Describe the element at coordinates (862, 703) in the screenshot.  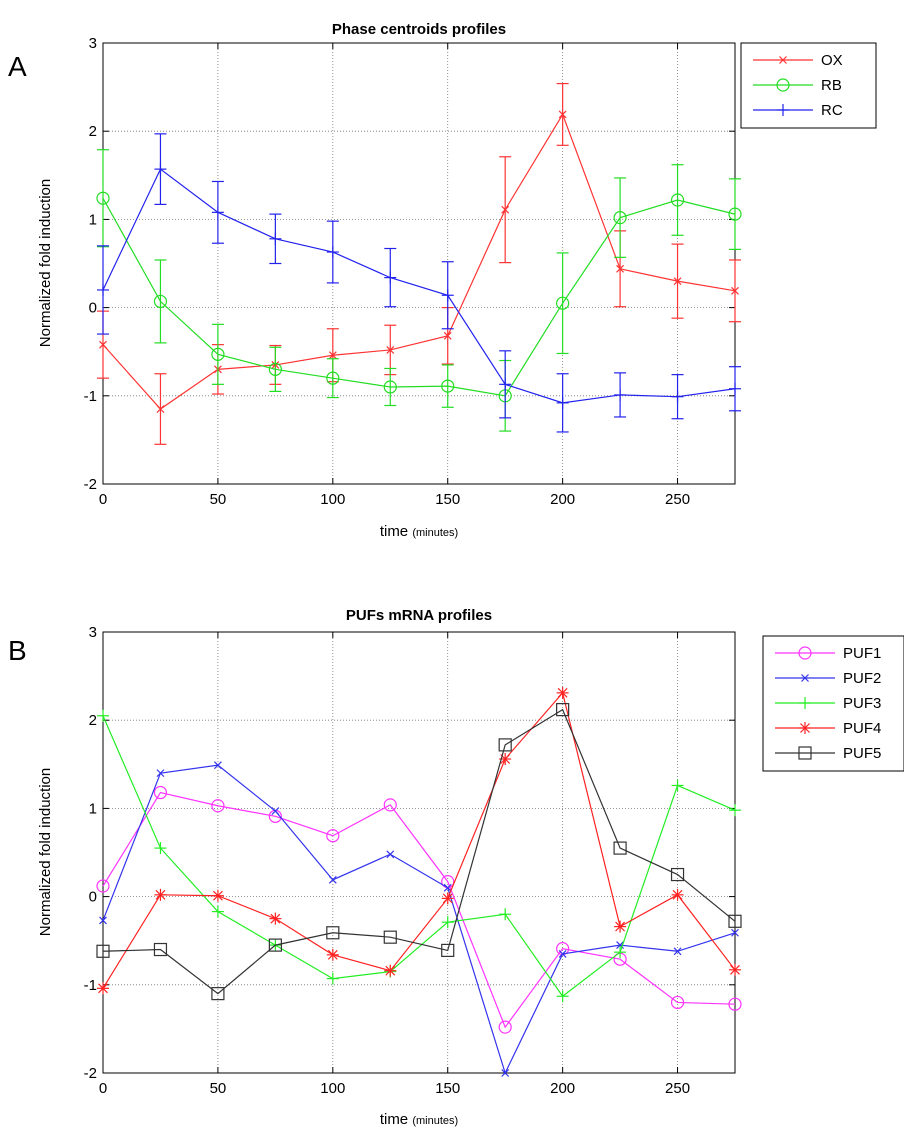
I see `legend-label: PUF3` at that location.